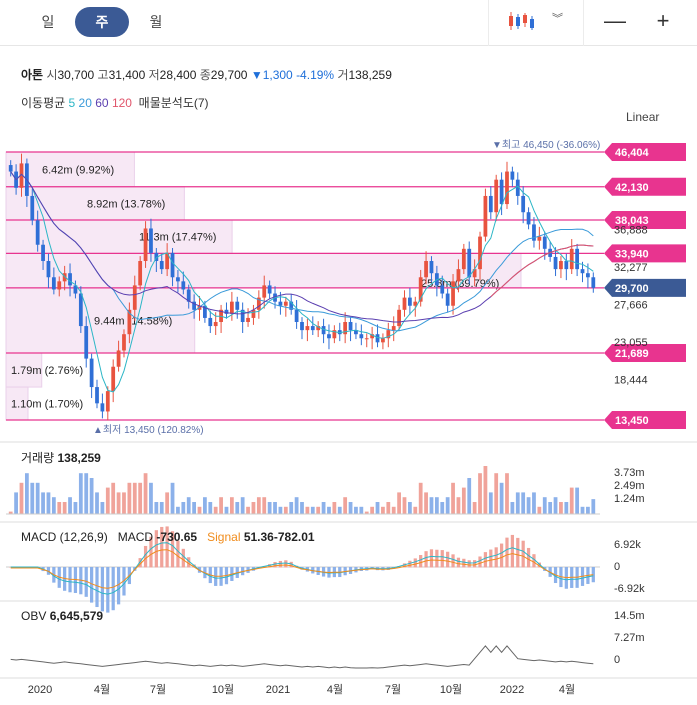  What do you see at coordinates (645, 352) in the screenshot?
I see `price-level-tag` at bounding box center [645, 352].